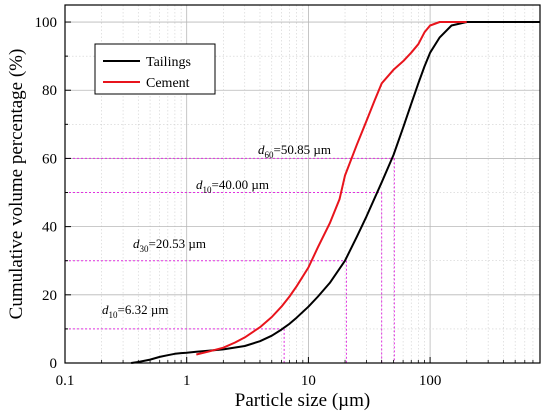  I want to click on legend-label-tailings: Tailings, so click(168, 62).